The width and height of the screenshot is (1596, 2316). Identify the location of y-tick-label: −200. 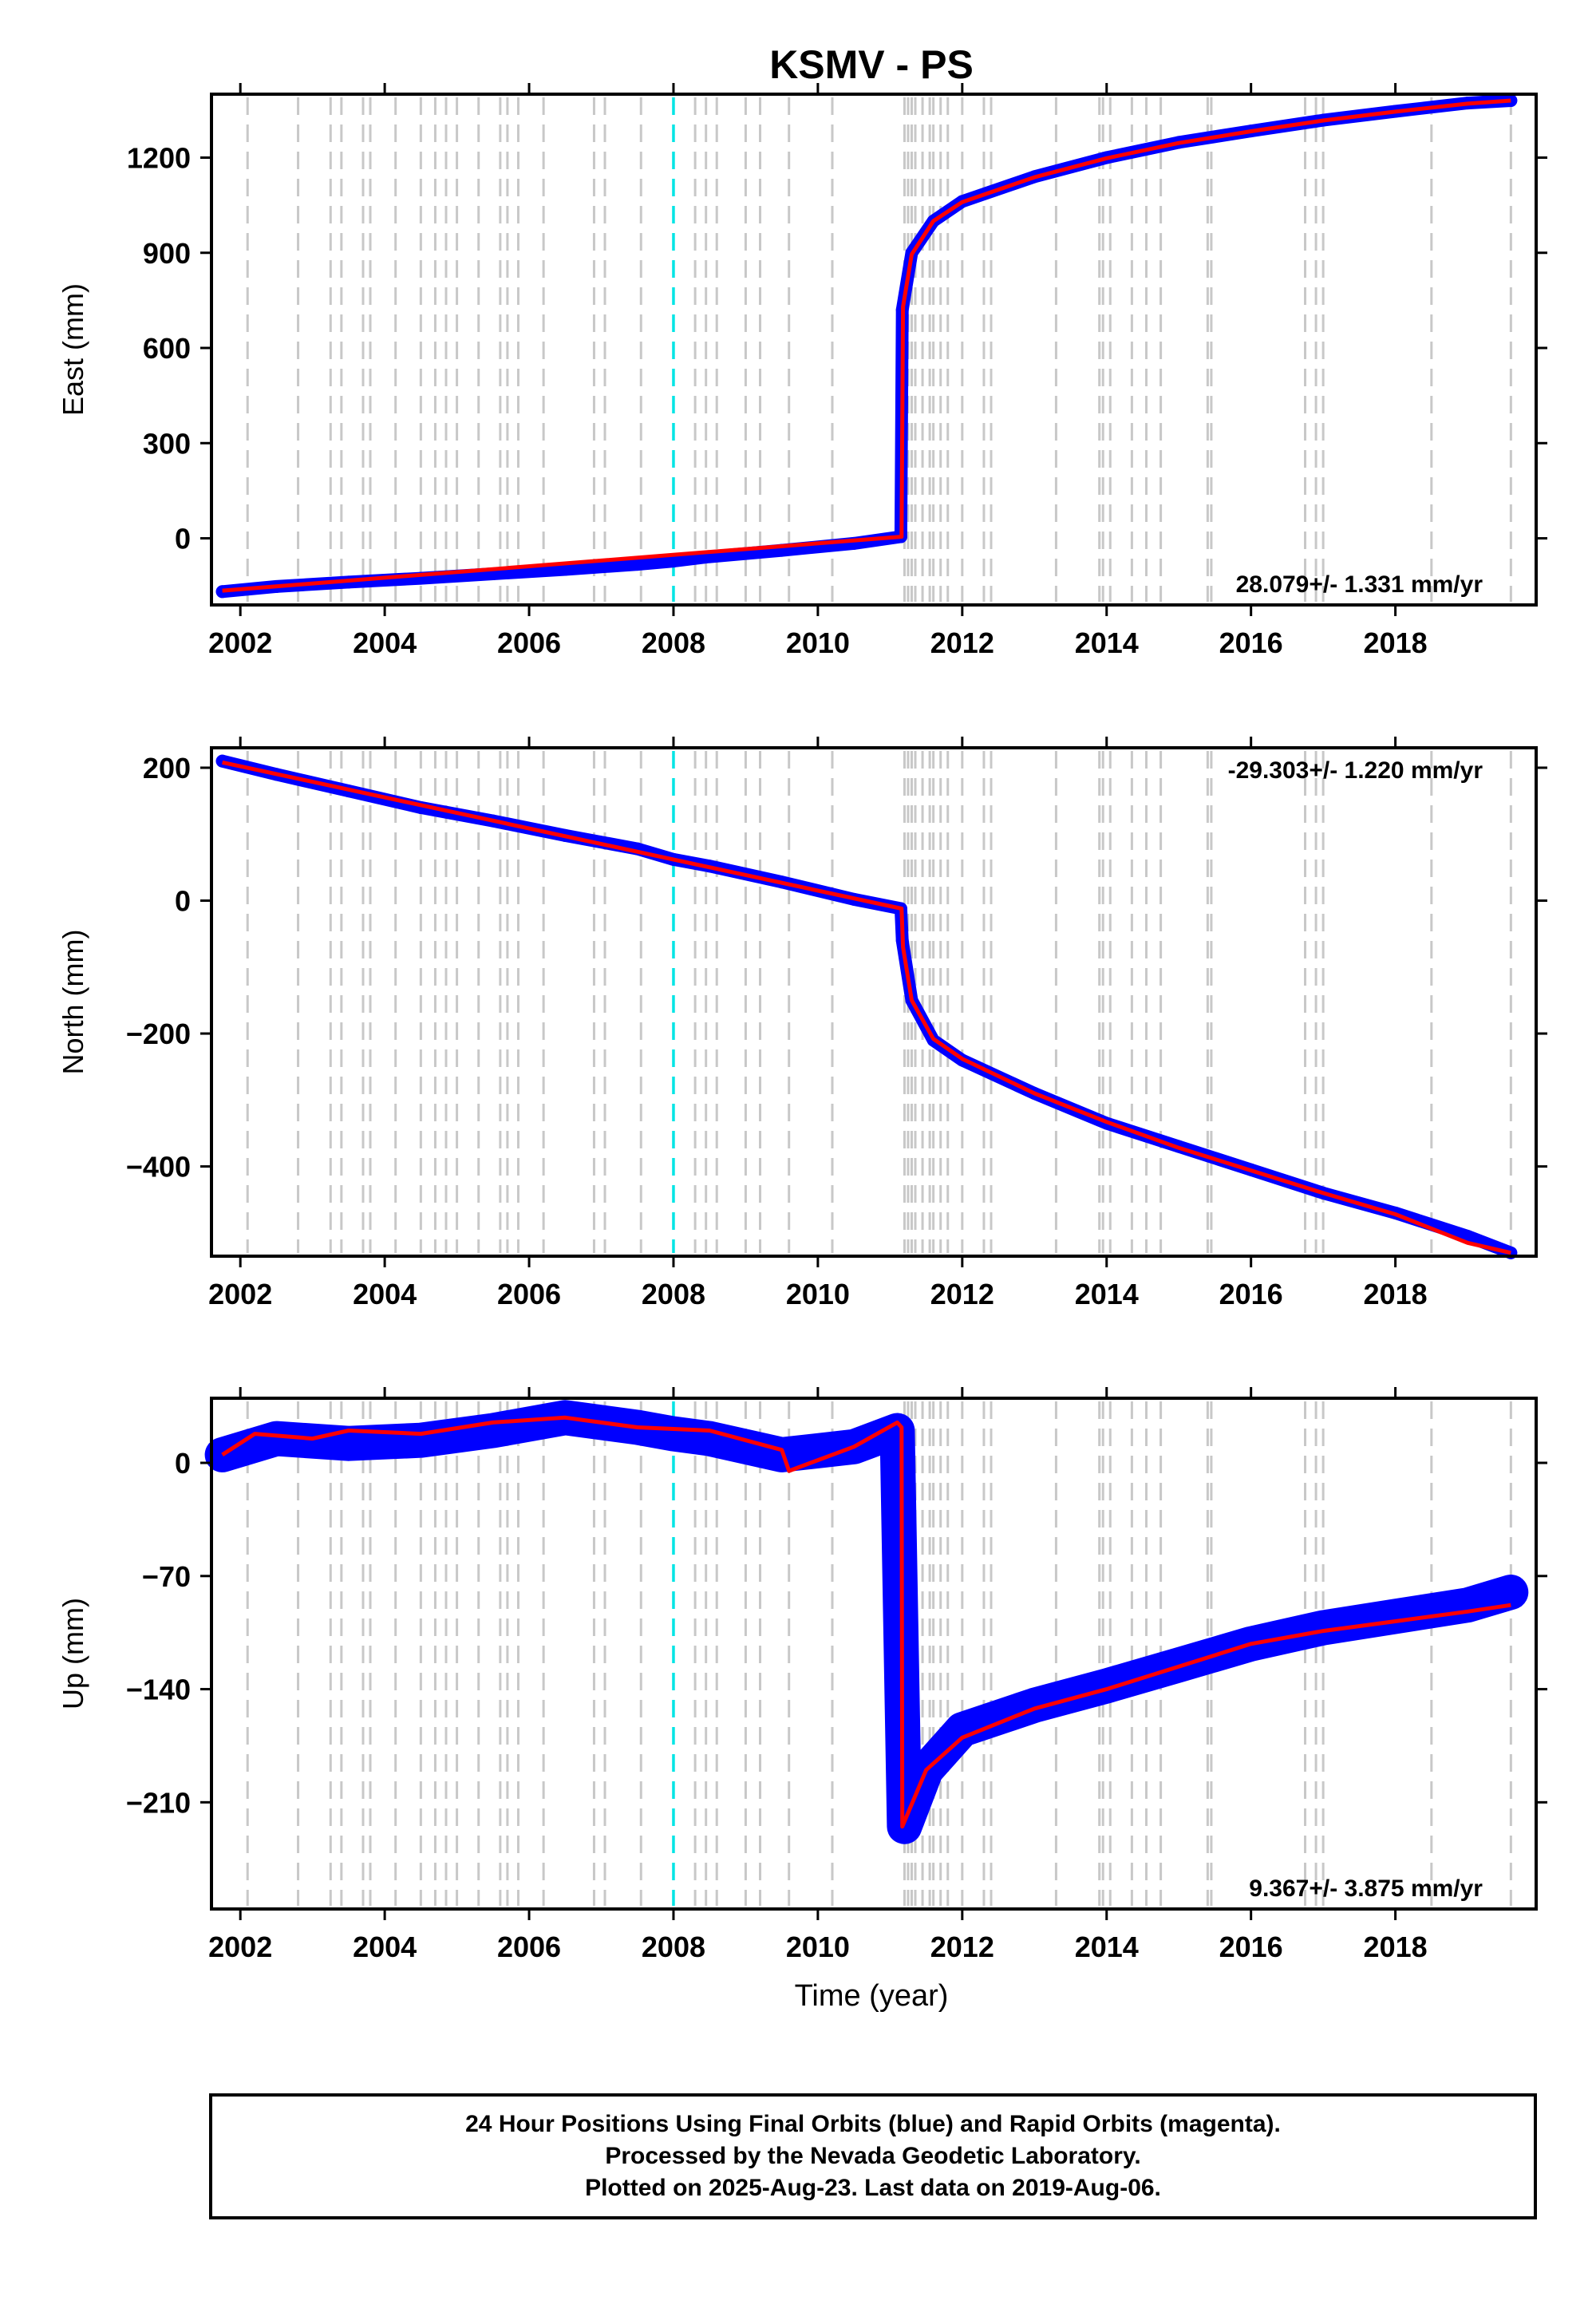
(158, 1034).